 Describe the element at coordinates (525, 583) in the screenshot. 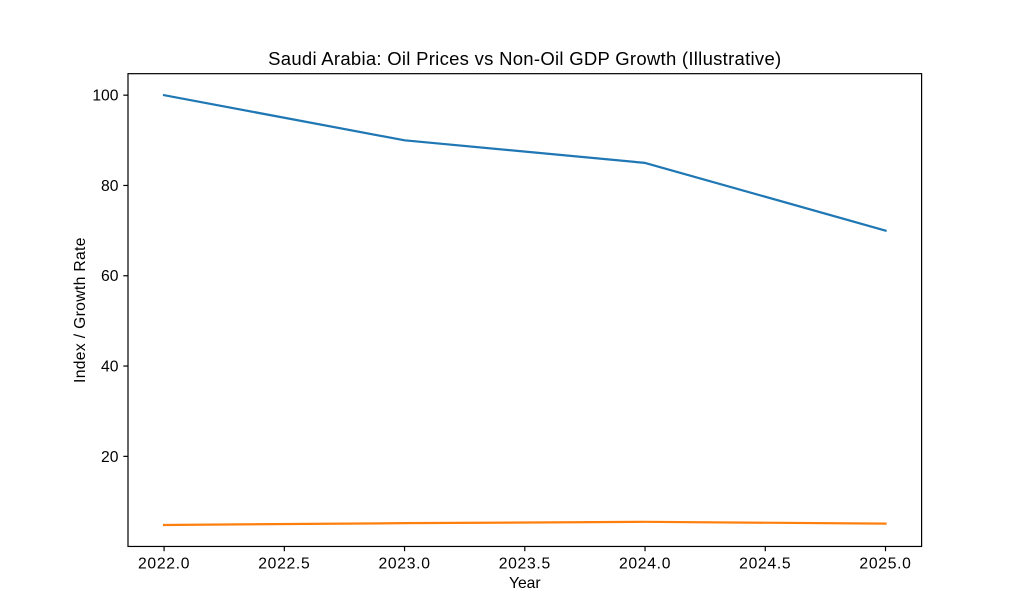

I see `svg-text: Year` at that location.